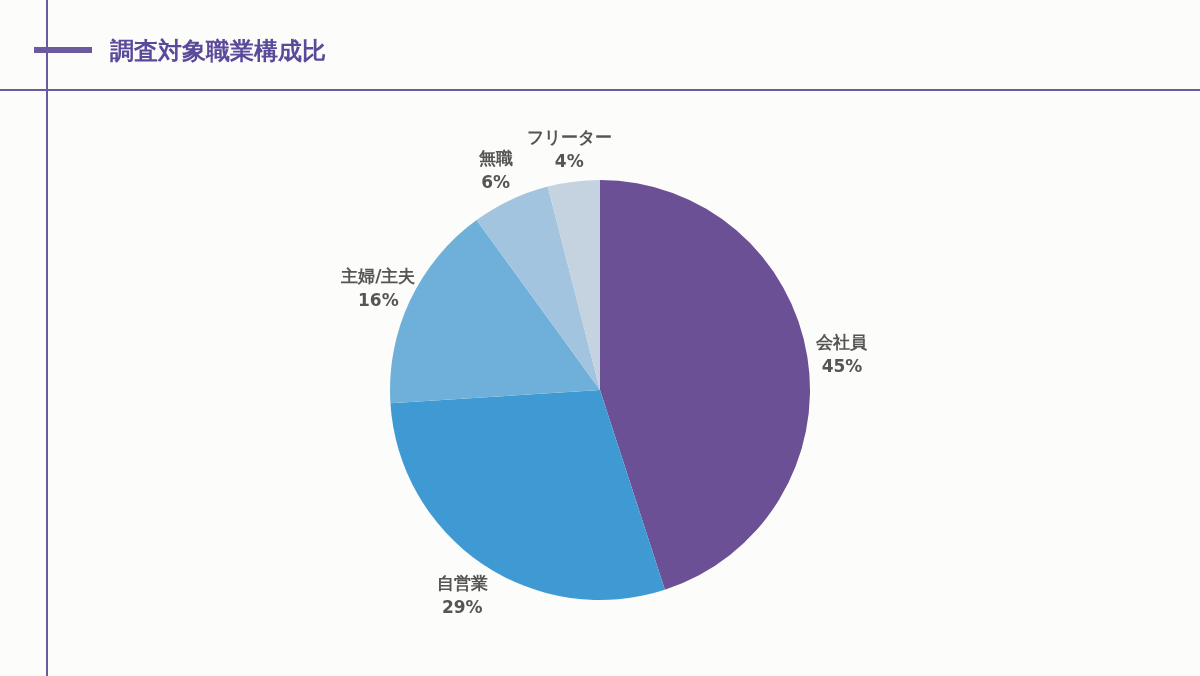  I want to click on slice-label: 主婦/主夫, so click(378, 275).